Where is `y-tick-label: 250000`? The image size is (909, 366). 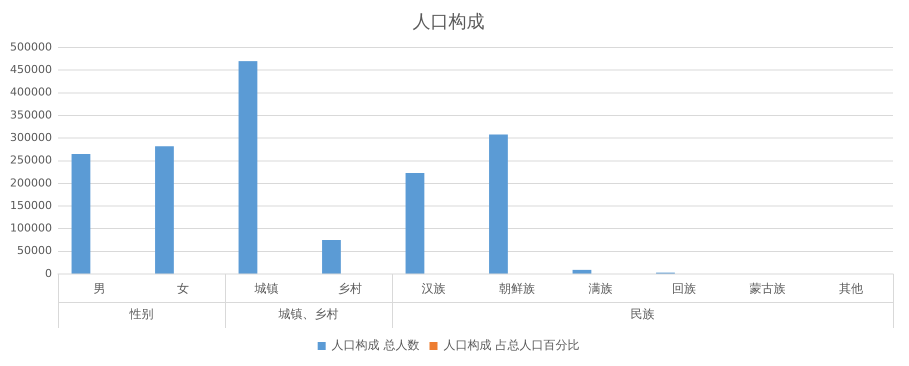
y-tick-label: 250000 is located at coordinates (31, 160).